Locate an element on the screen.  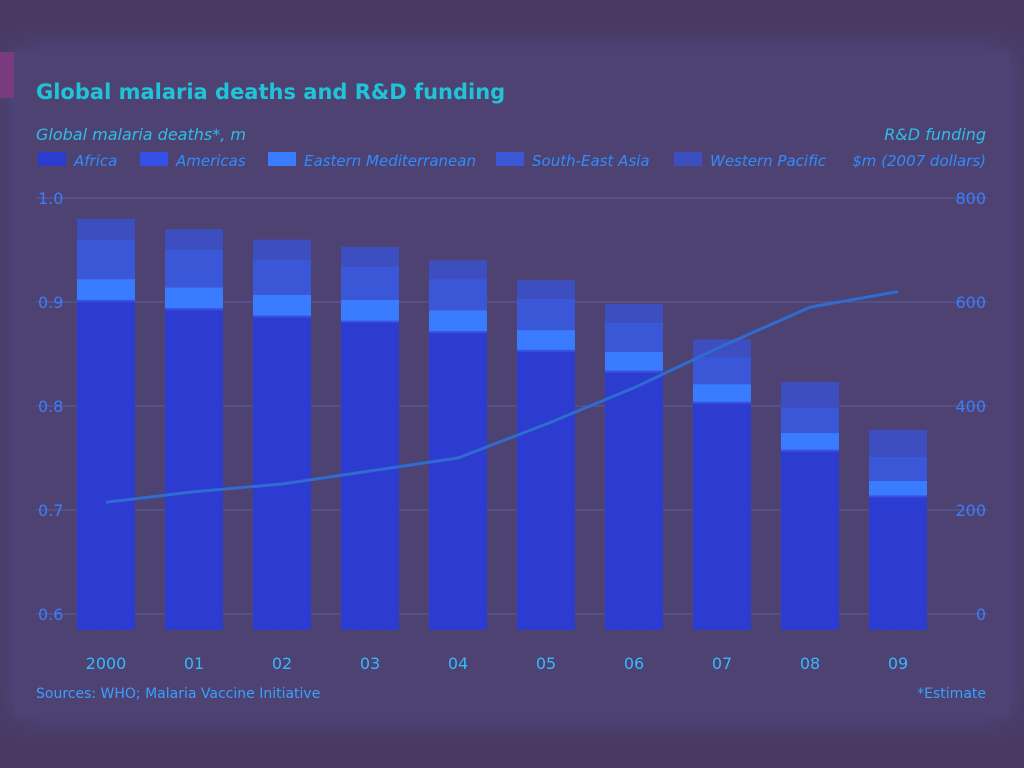
legend-label-0: Africa is located at coordinates (95, 161).